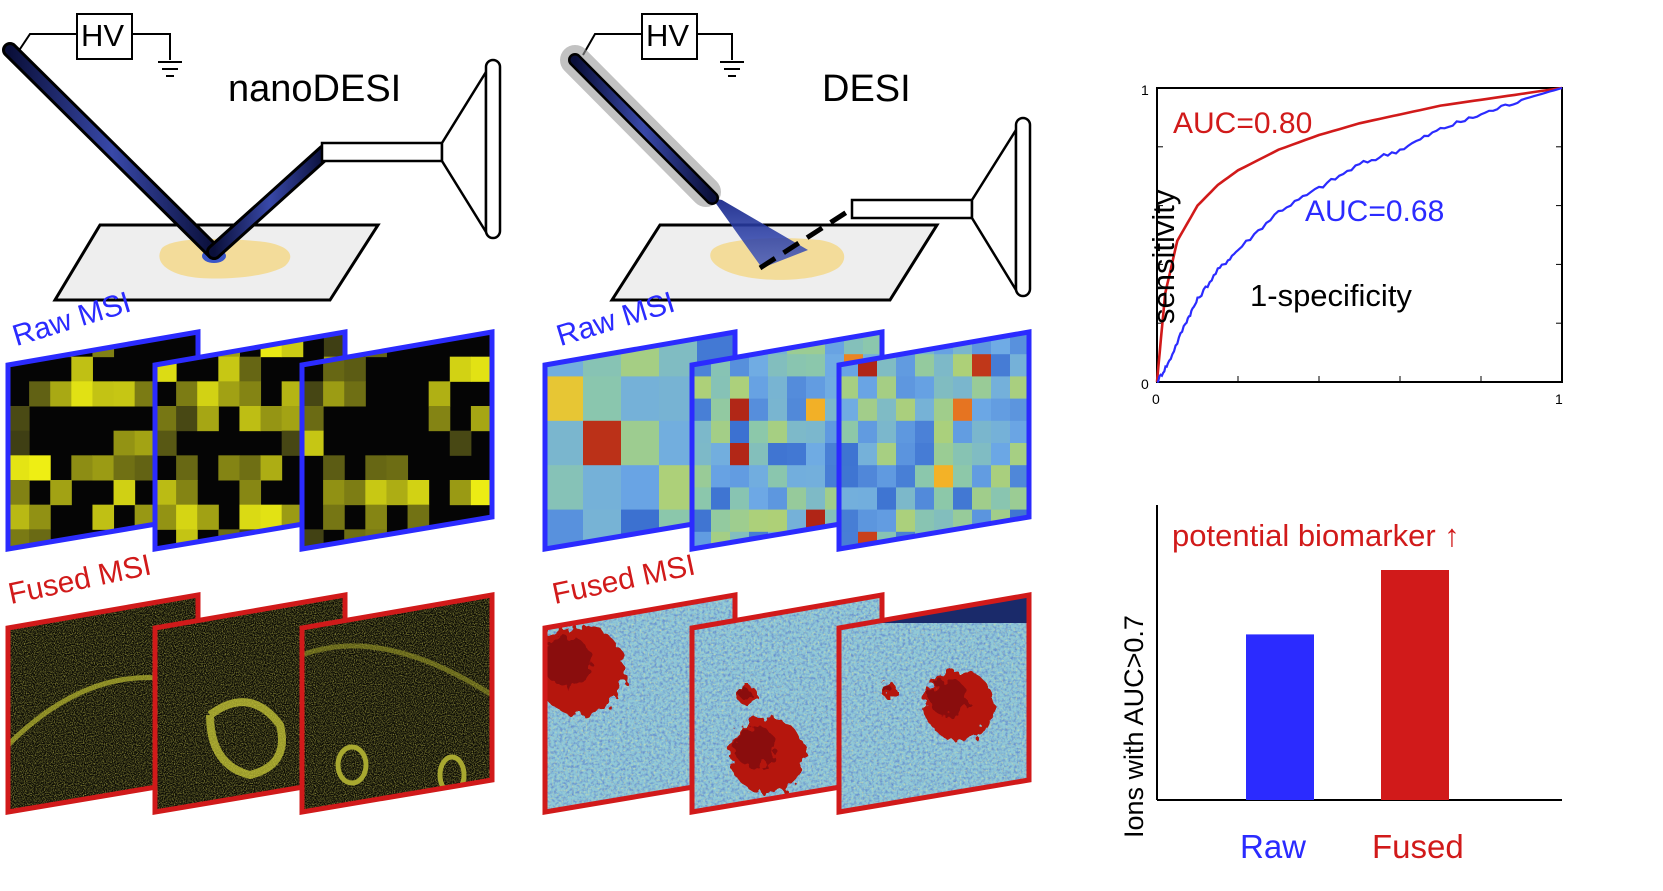  I want to click on panel-texture, so click(397, 703).